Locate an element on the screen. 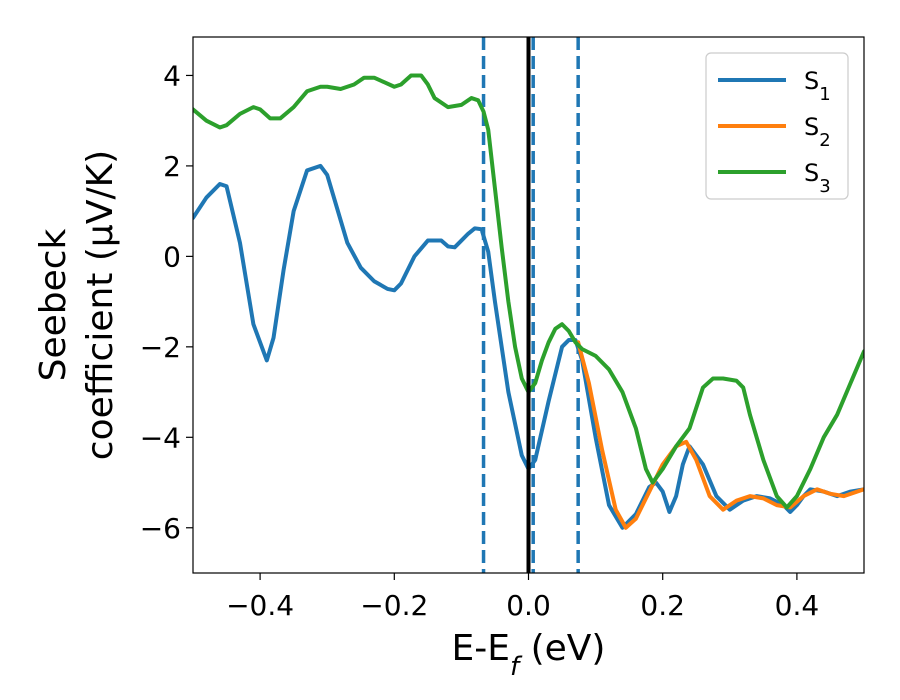 Image resolution: width=900 pixels, height=700 pixels. legend-label-s2: S2 is located at coordinates (817, 132).